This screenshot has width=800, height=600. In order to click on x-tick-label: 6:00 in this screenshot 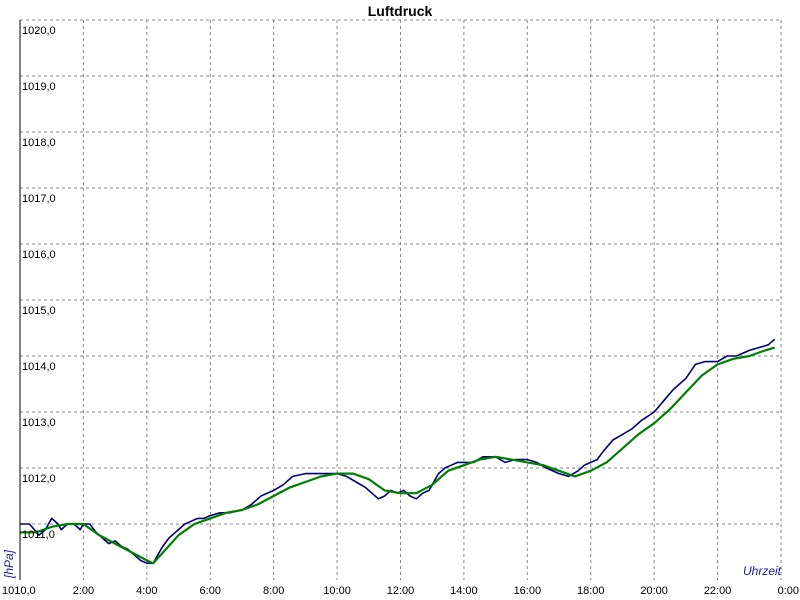, I will do `click(210, 591)`.